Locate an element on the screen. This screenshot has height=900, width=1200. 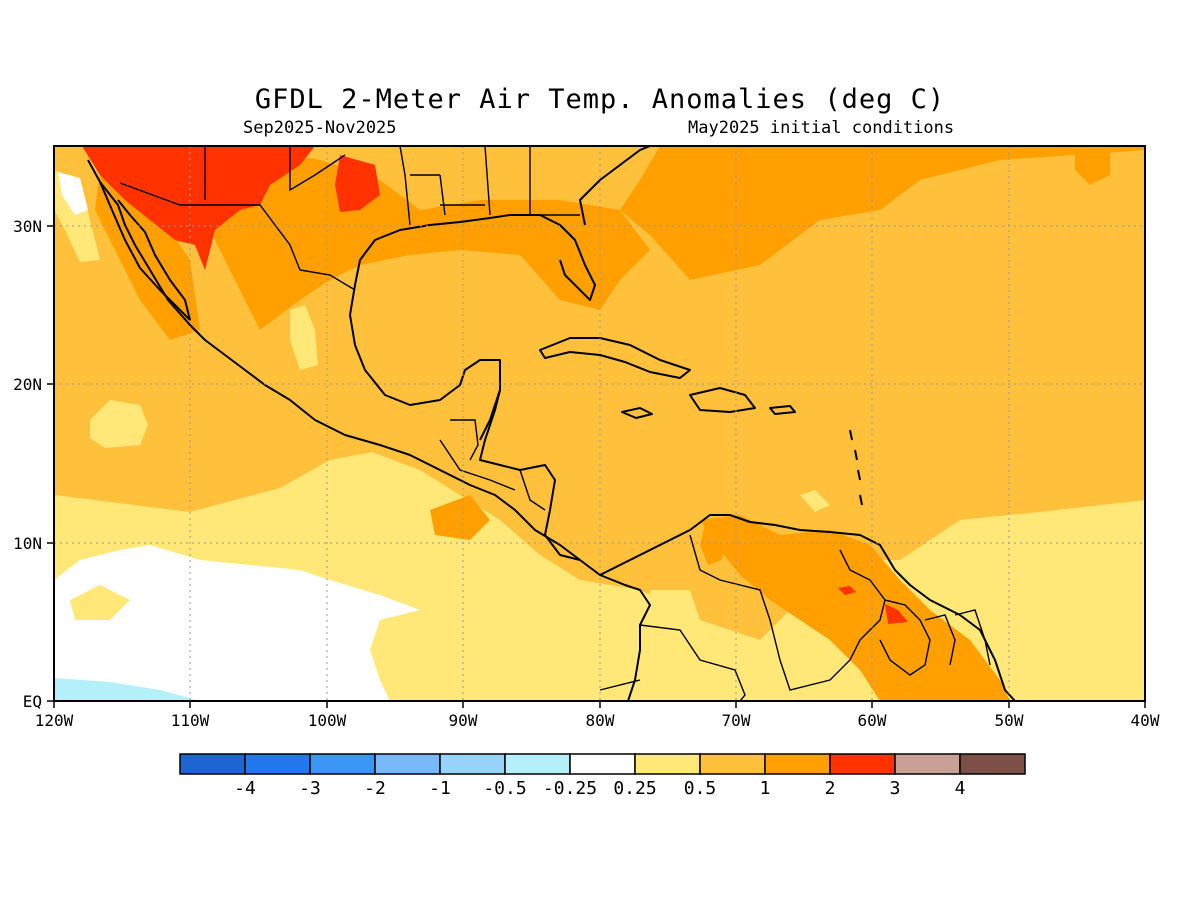
latitude-labels: EQ 10N 20N 30N is located at coordinates (27, 464).